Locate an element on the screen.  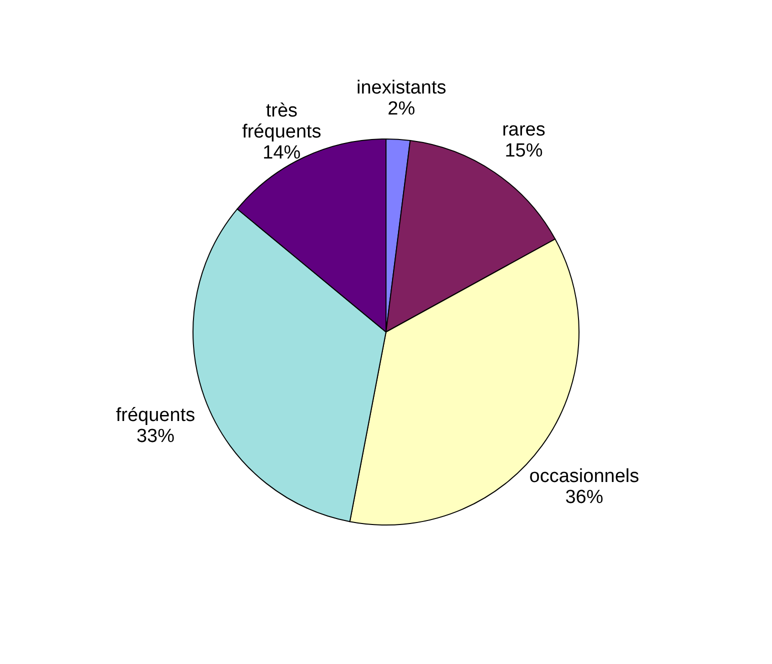
data-label: 36% is located at coordinates (584, 497).